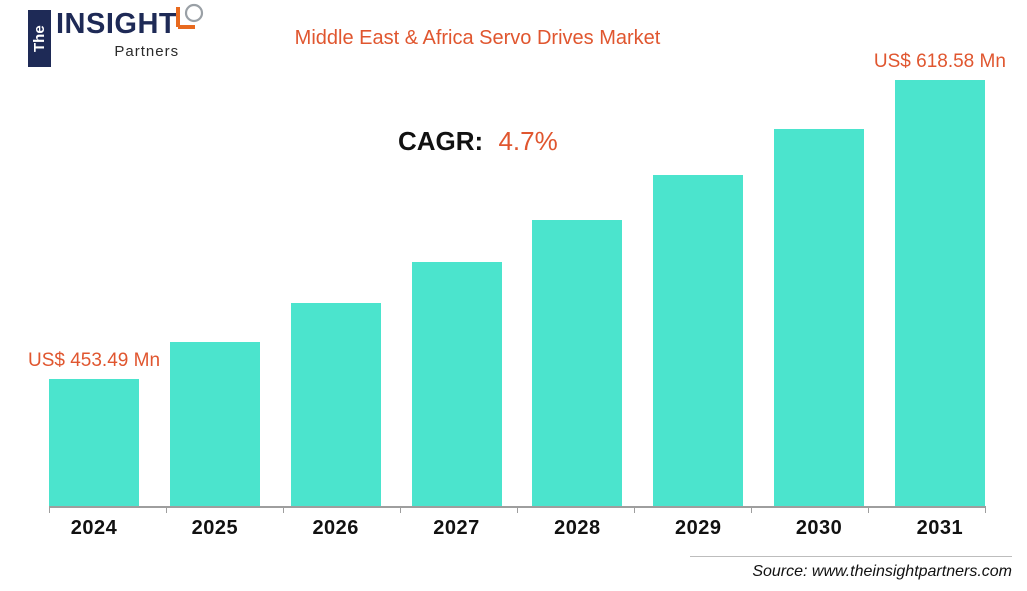 The height and width of the screenshot is (591, 1027). What do you see at coordinates (940, 528) in the screenshot?
I see `x-axis-label: 2031` at bounding box center [940, 528].